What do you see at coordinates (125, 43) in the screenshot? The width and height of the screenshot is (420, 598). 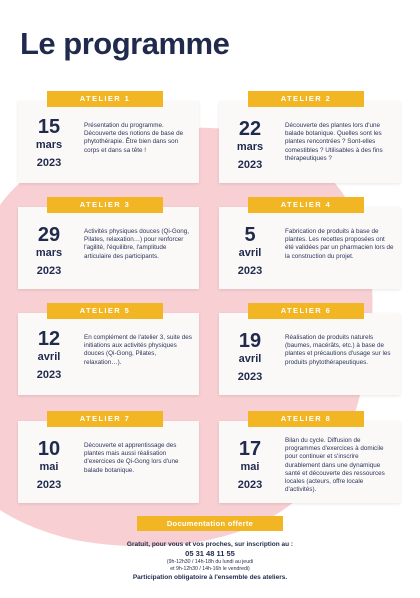 I see `page-title: Le programme` at bounding box center [125, 43].